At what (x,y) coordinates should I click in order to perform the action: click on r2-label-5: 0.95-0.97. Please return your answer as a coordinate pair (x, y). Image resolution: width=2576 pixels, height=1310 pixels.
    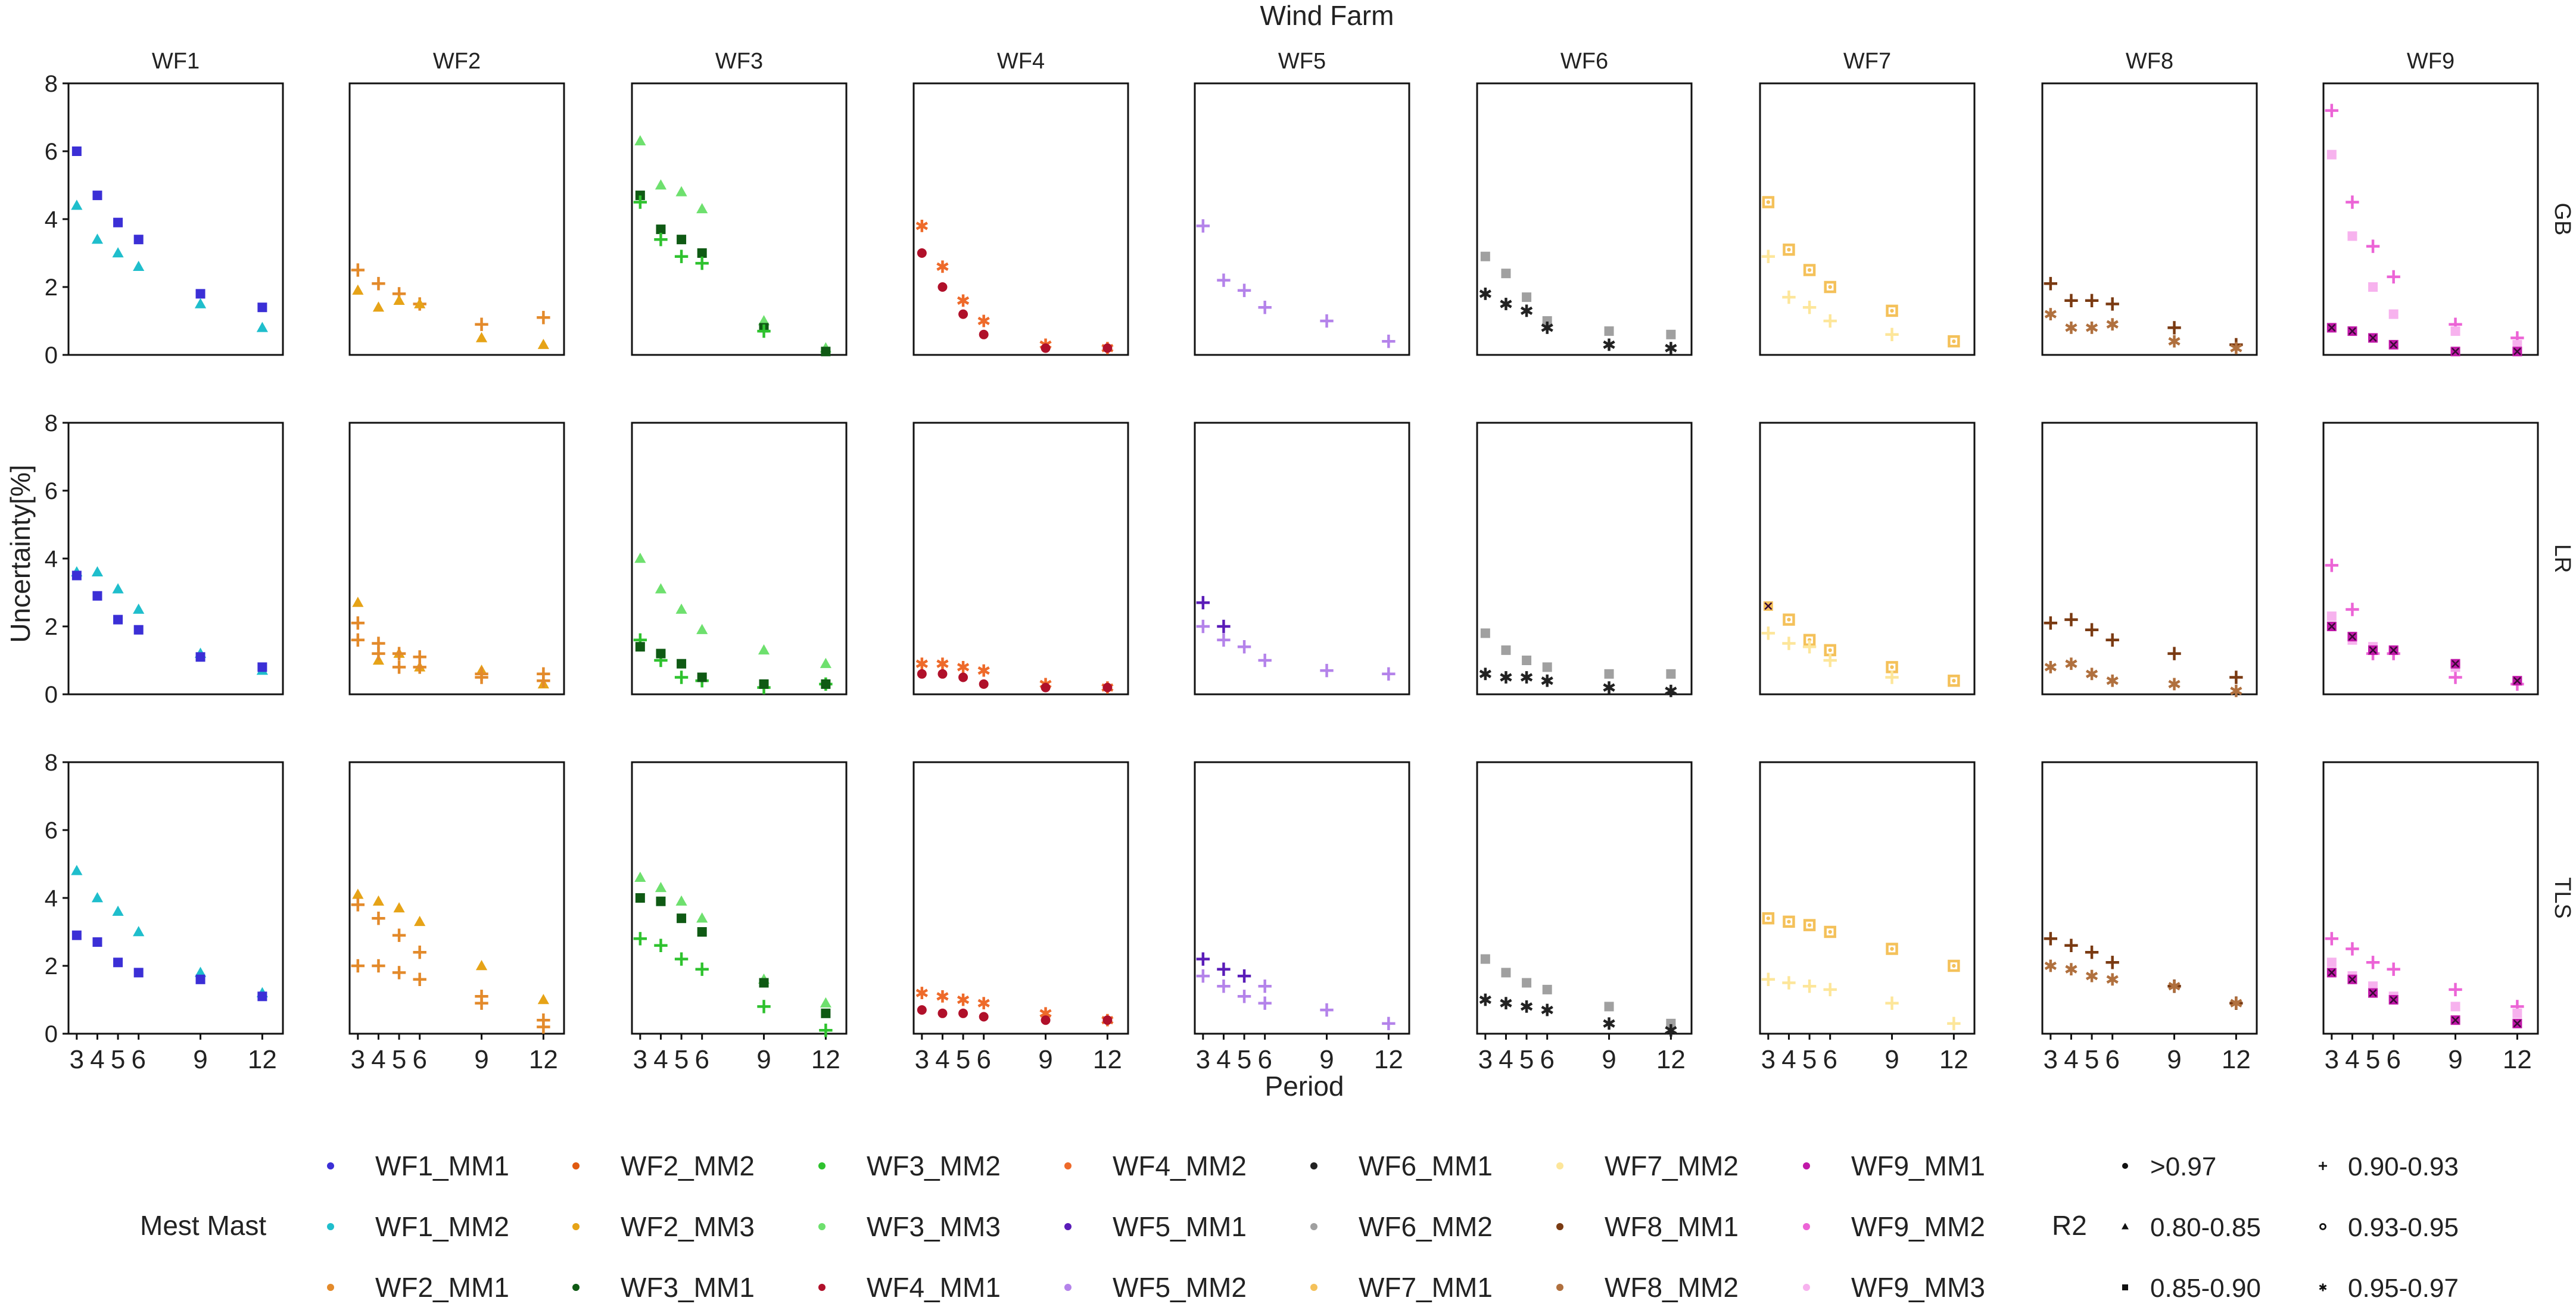
    Looking at the image, I should click on (2403, 1288).